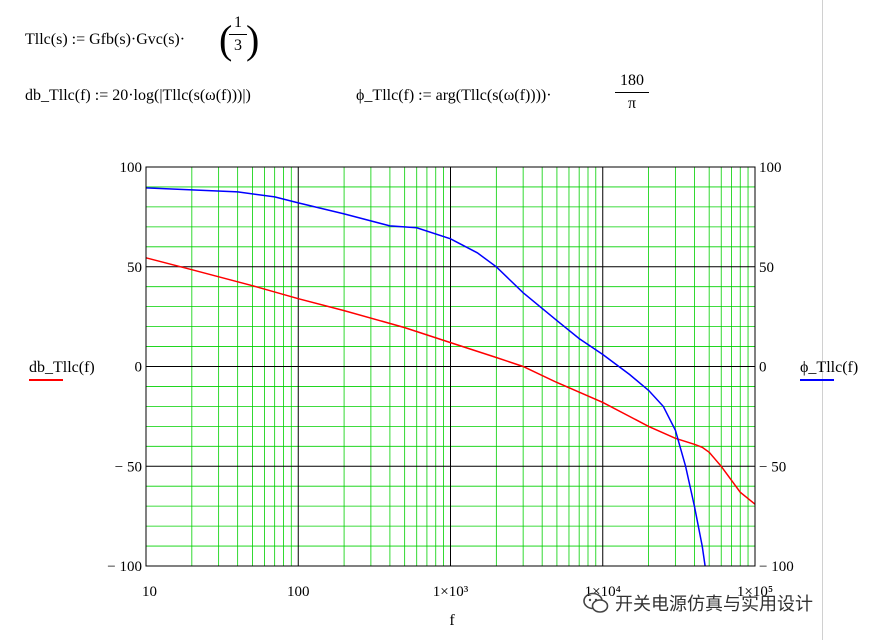  What do you see at coordinates (181, 95) in the screenshot?
I see `formula-db-rhs: 20·log(|Tllc(s(ω(f)))|)` at bounding box center [181, 95].